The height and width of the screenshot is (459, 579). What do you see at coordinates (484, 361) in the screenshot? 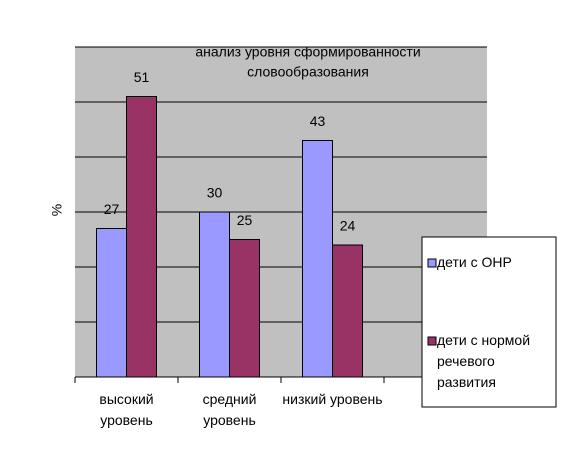
I see `legend-label: дети с нормой речевого развития` at bounding box center [484, 361].